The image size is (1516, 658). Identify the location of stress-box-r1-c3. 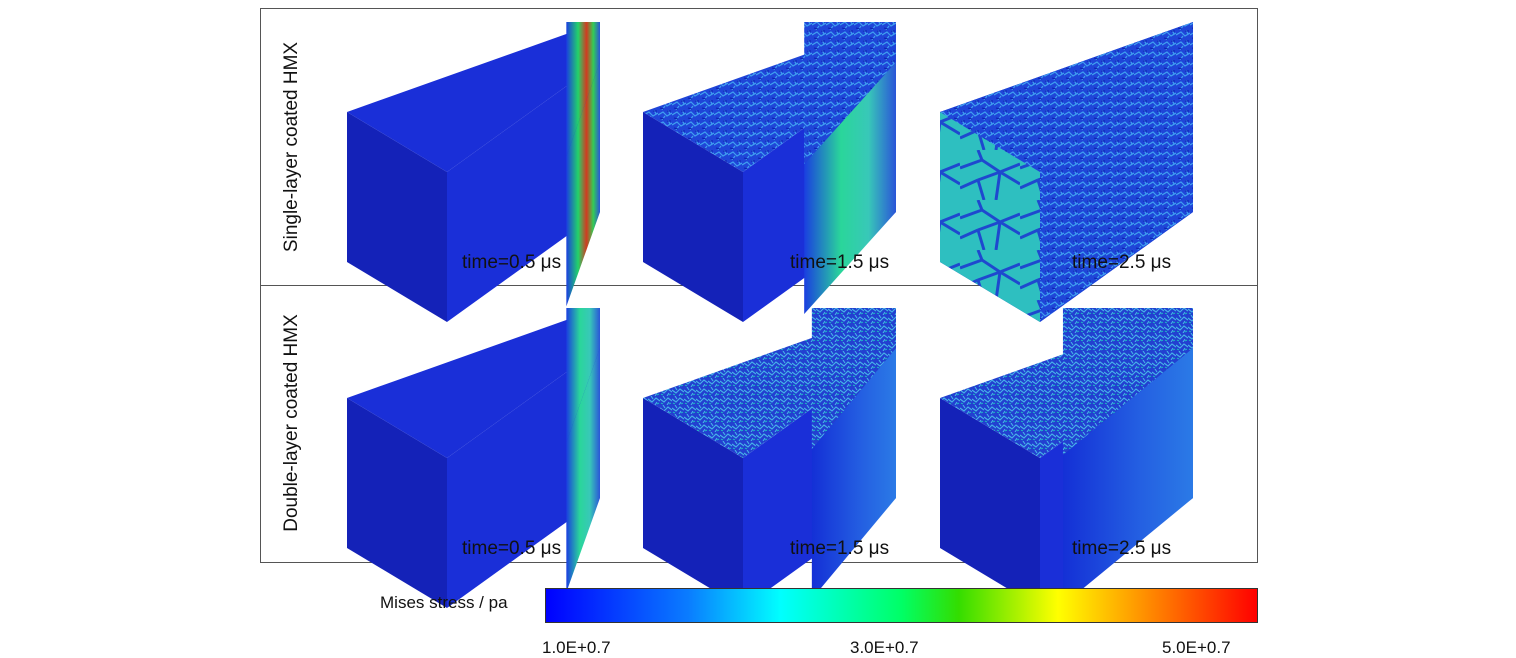
(1066, 172).